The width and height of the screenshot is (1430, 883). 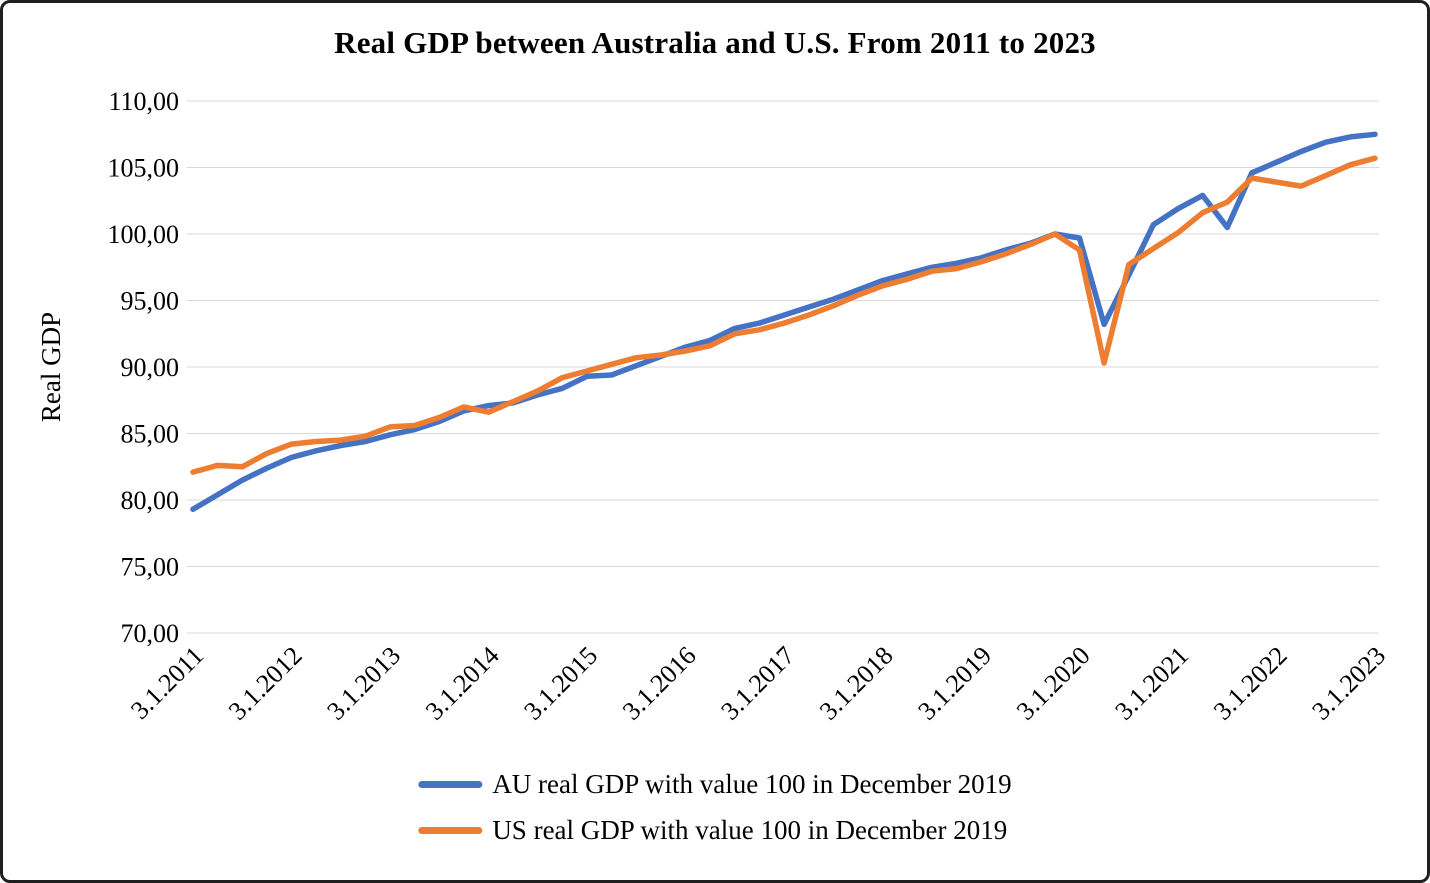 What do you see at coordinates (150, 367) in the screenshot?
I see `y-axis-tick-label: 90,00` at bounding box center [150, 367].